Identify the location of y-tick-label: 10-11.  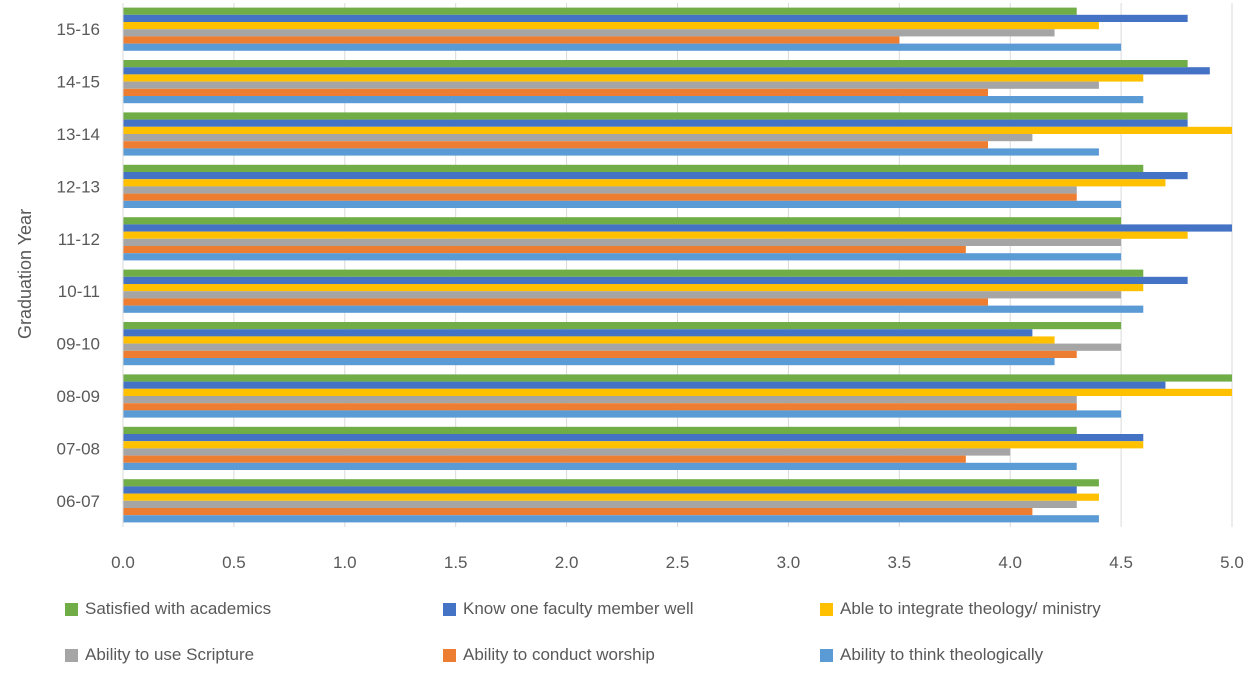
(79, 291).